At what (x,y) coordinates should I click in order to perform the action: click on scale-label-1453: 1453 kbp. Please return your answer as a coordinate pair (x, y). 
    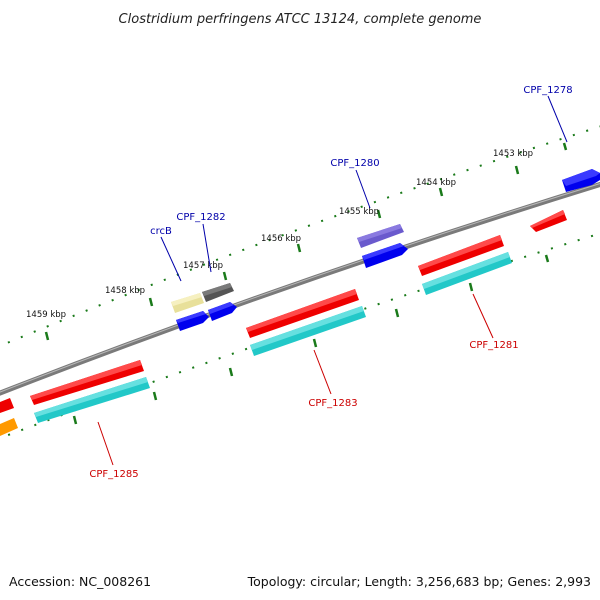
    Looking at the image, I should click on (513, 154).